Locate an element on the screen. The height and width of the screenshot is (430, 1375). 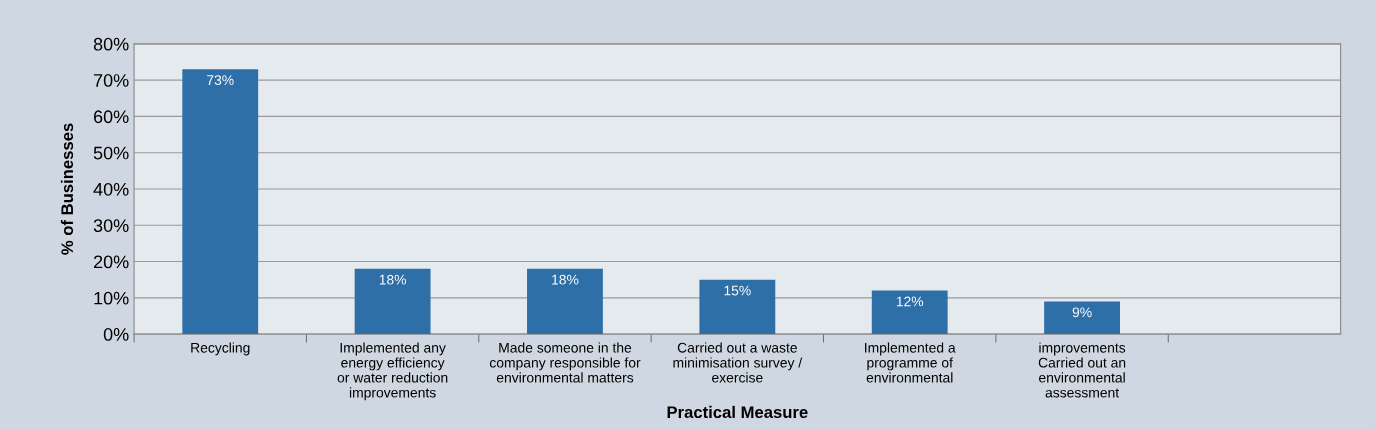
data-label: 15% is located at coordinates (737, 290).